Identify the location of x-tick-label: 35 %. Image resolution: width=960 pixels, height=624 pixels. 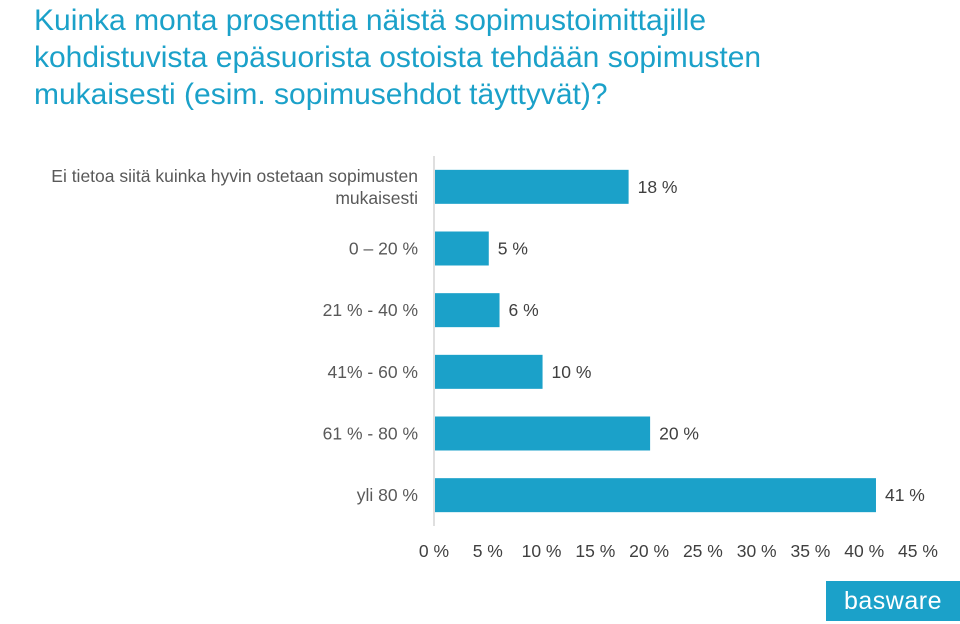
(810, 551).